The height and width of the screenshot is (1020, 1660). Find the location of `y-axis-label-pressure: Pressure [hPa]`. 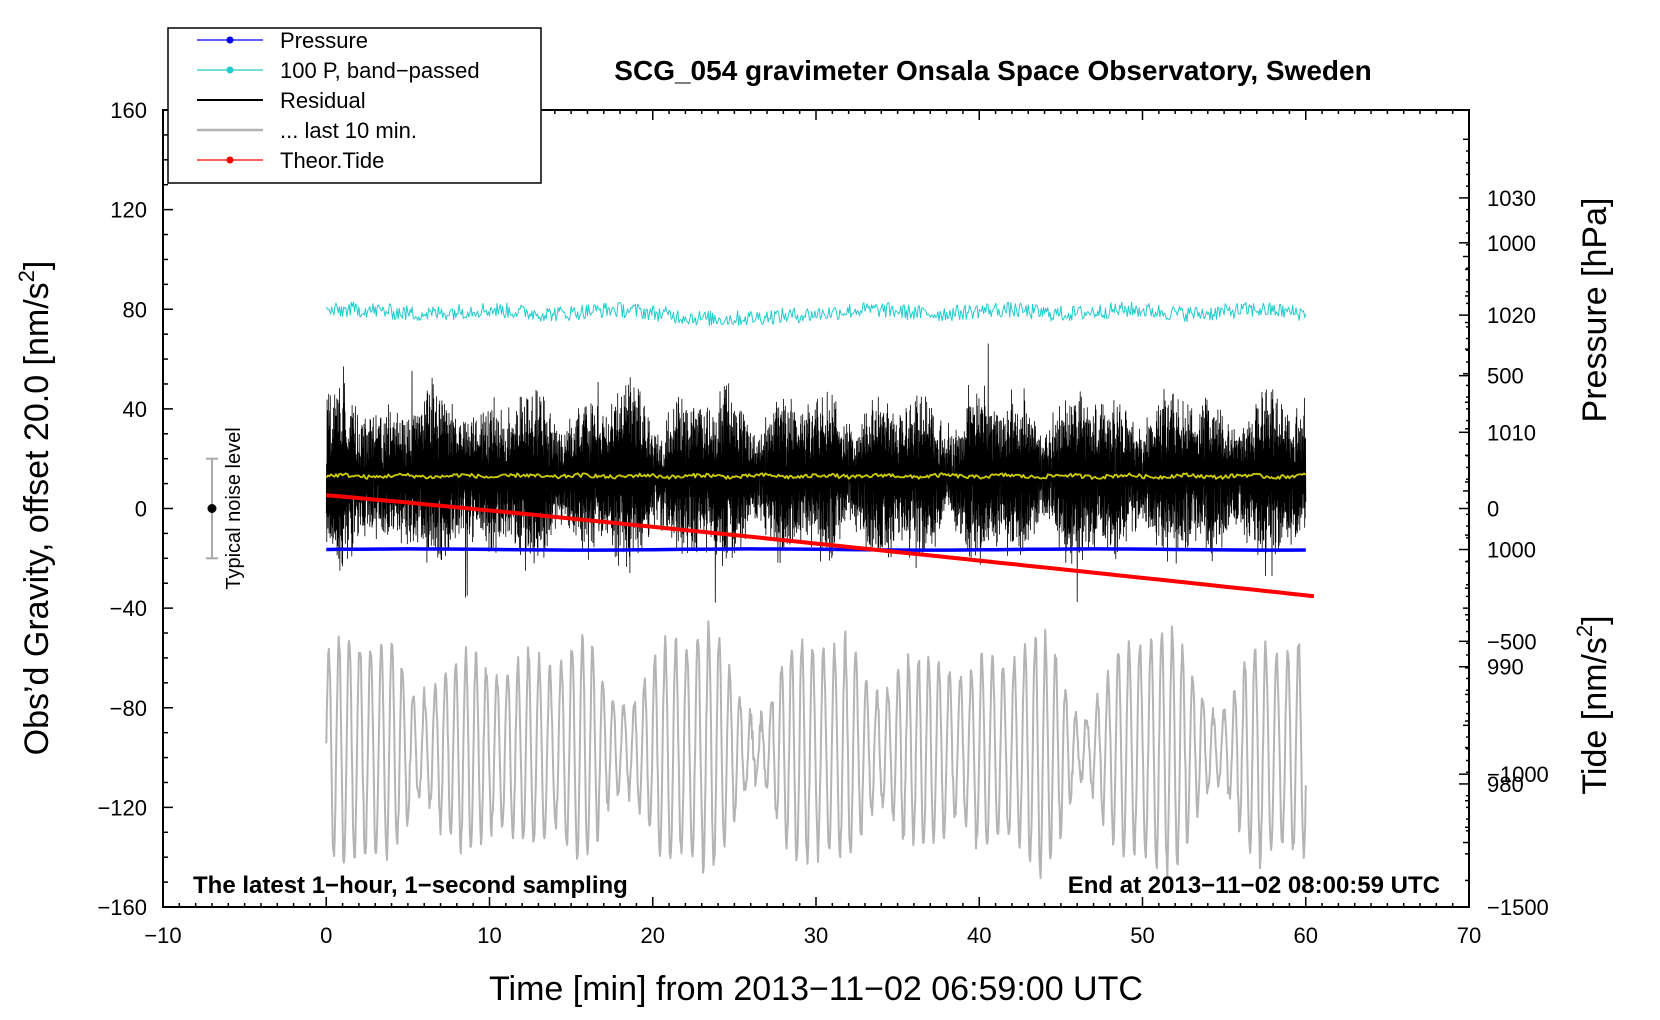

y-axis-label-pressure: Pressure [hPa] is located at coordinates (1595, 310).